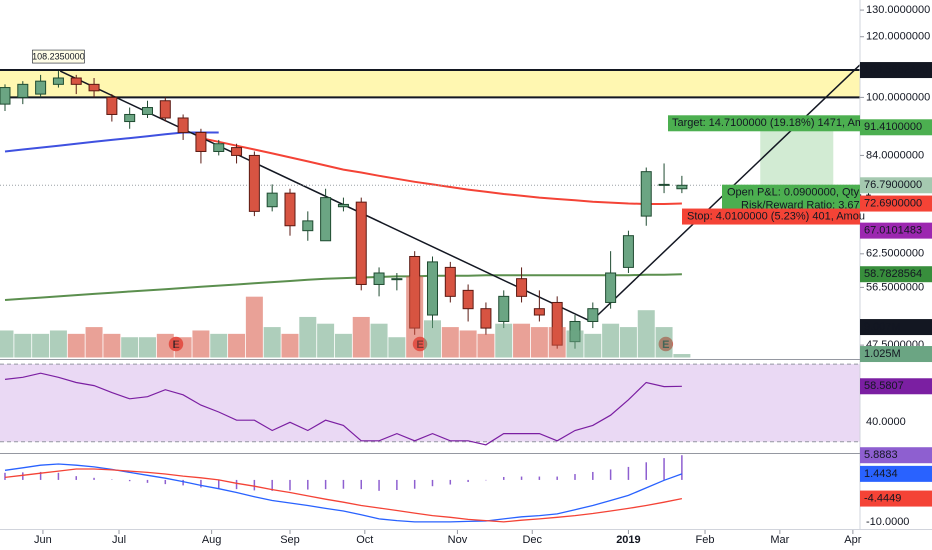 This screenshot has height=550, width=932. Describe the element at coordinates (898, 37) in the screenshot. I see `y-tick-label: 120.0000000` at that location.